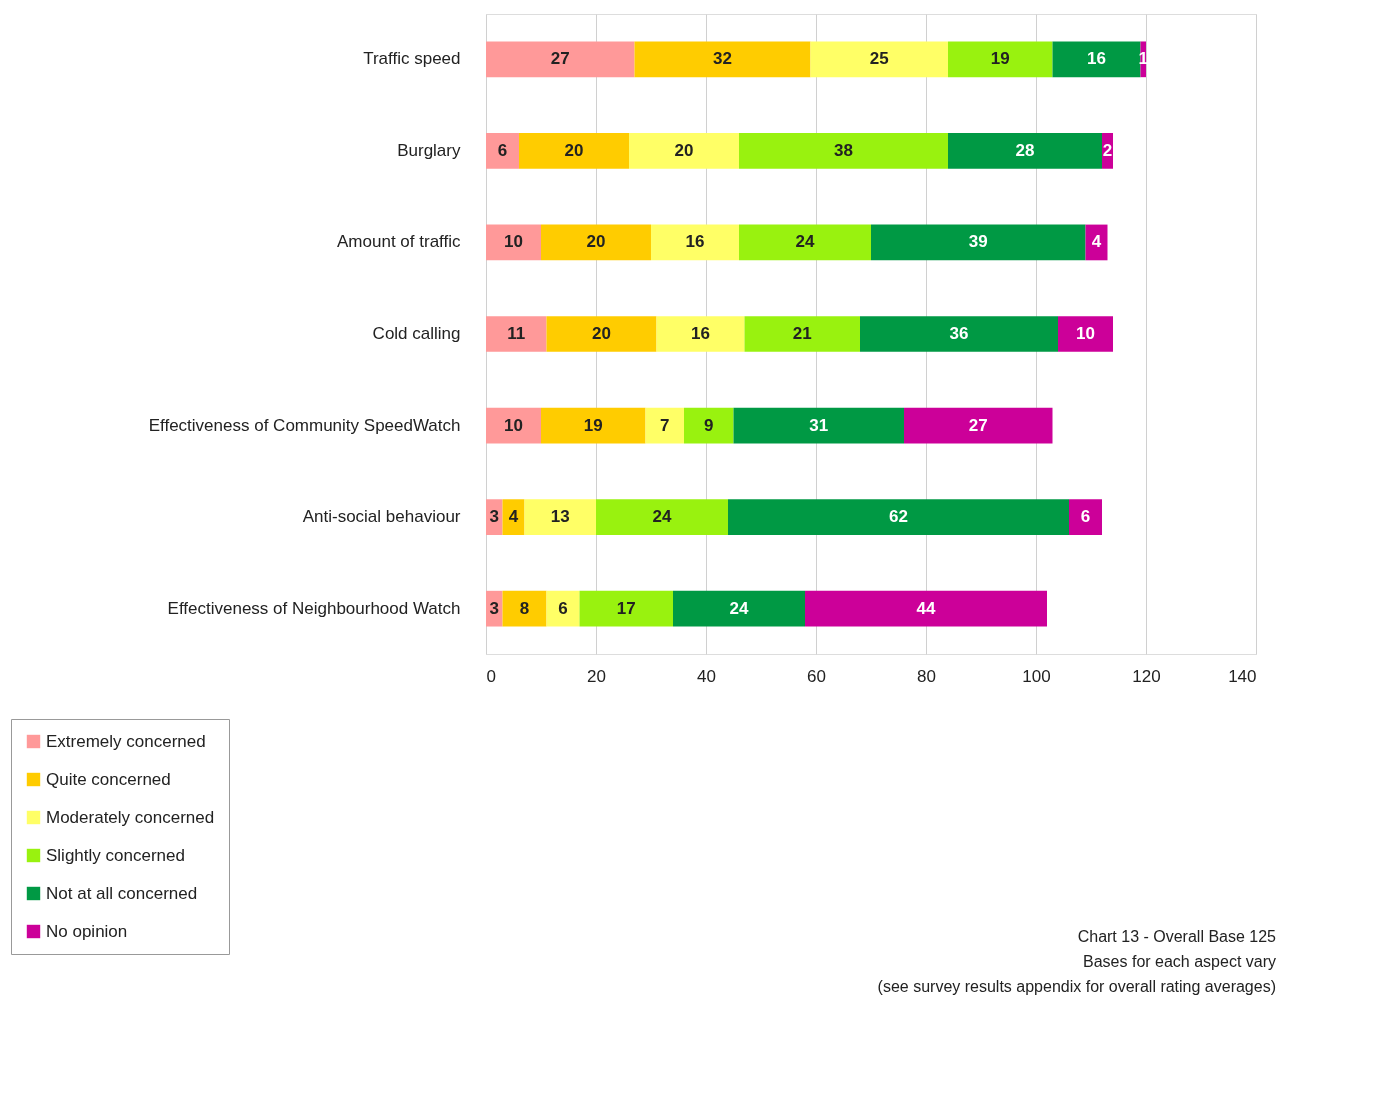 This screenshot has height=1111, width=1386. I want to click on legend-label: Quite concerned, so click(108, 779).